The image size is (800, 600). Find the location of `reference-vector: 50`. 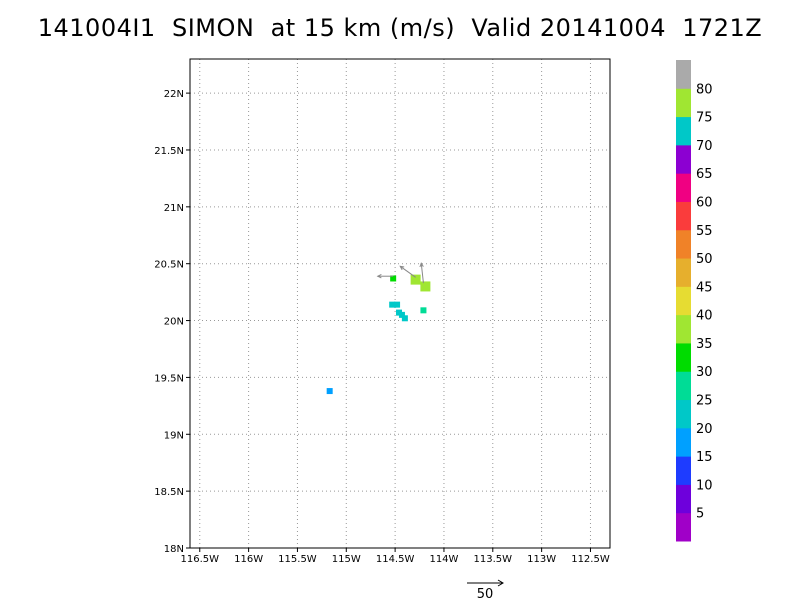

reference-vector: 50 is located at coordinates (485, 589).